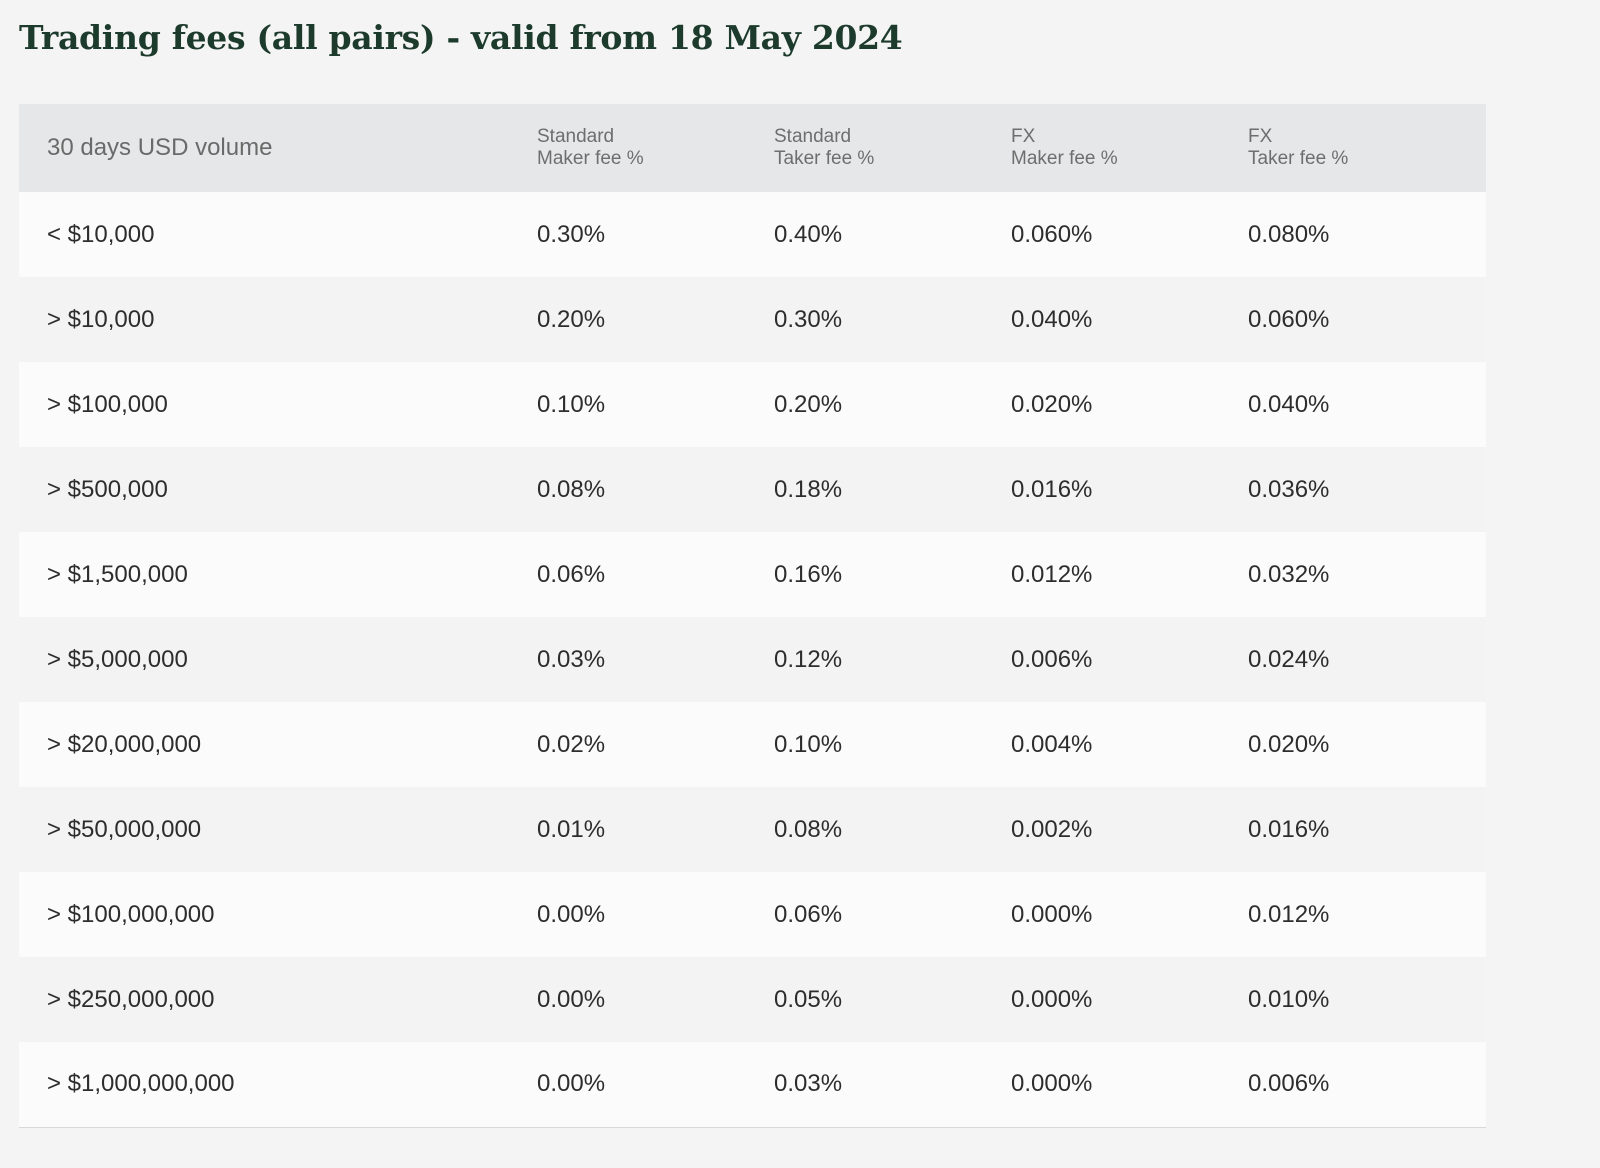  I want to click on volume-cell: > $50,000,000, so click(124, 829).